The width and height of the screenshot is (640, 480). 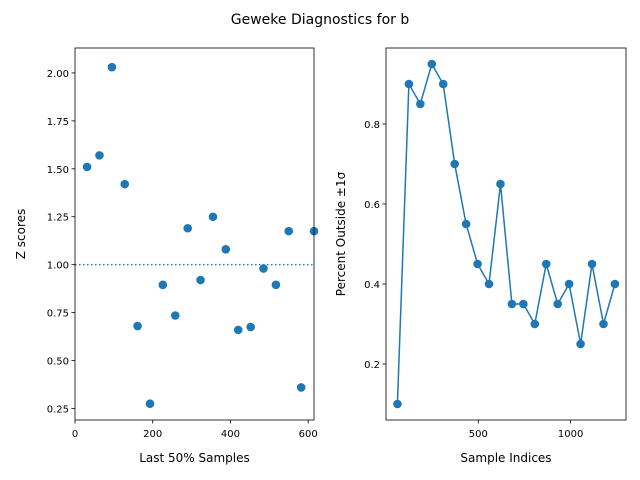 What do you see at coordinates (58, 170) in the screenshot?
I see `y-tick-label: 1.50` at bounding box center [58, 170].